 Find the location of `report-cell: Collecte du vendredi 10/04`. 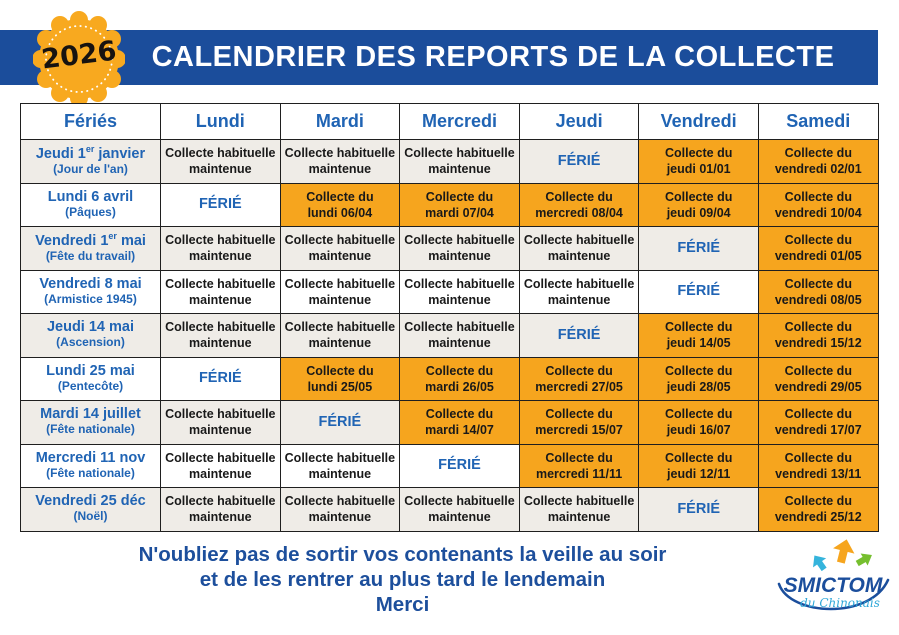

report-cell: Collecte du vendredi 10/04 is located at coordinates (818, 204).